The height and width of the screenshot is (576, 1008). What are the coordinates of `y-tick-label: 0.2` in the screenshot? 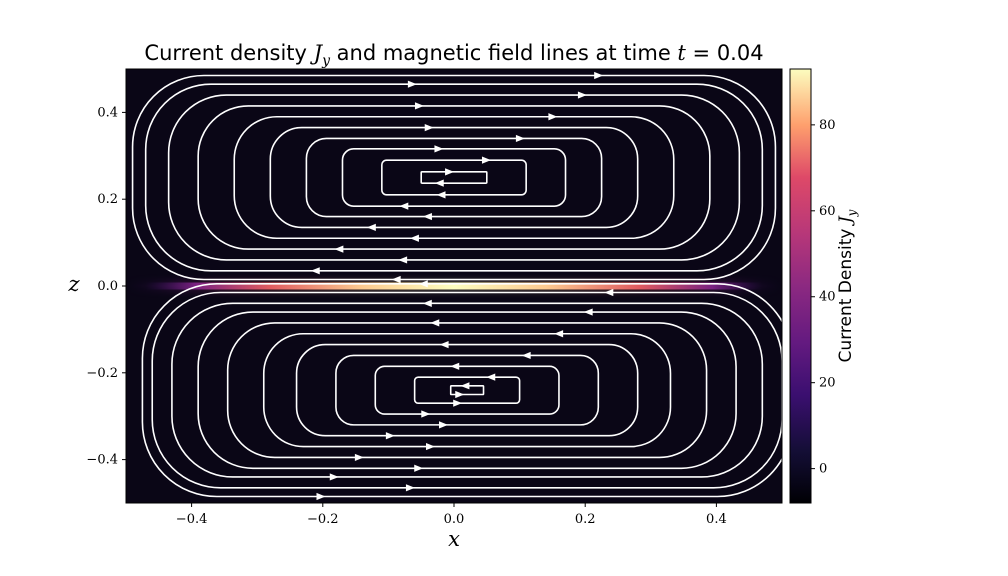 It's located at (107, 199).